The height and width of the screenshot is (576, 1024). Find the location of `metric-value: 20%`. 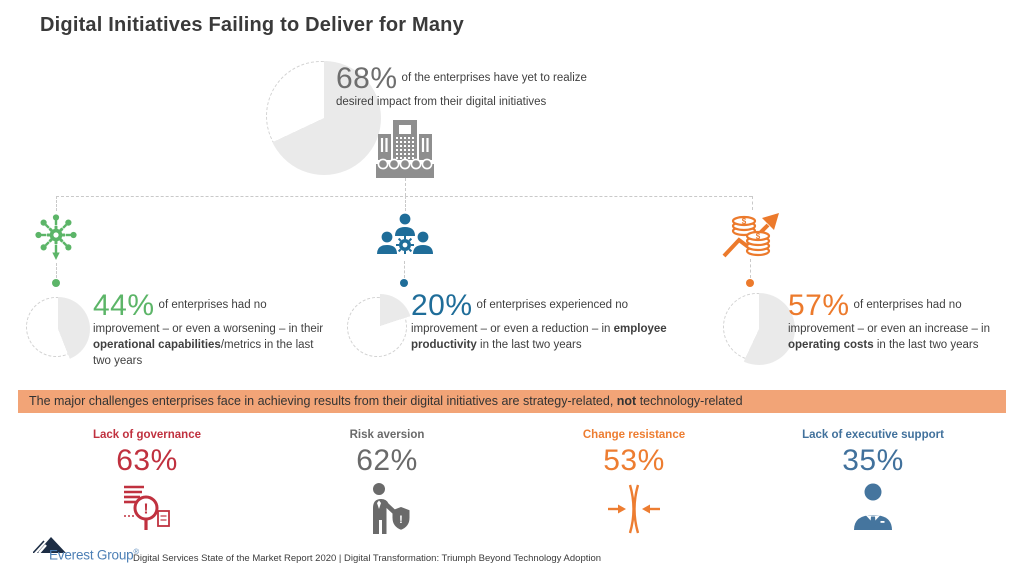

metric-value: 20% is located at coordinates (442, 305).